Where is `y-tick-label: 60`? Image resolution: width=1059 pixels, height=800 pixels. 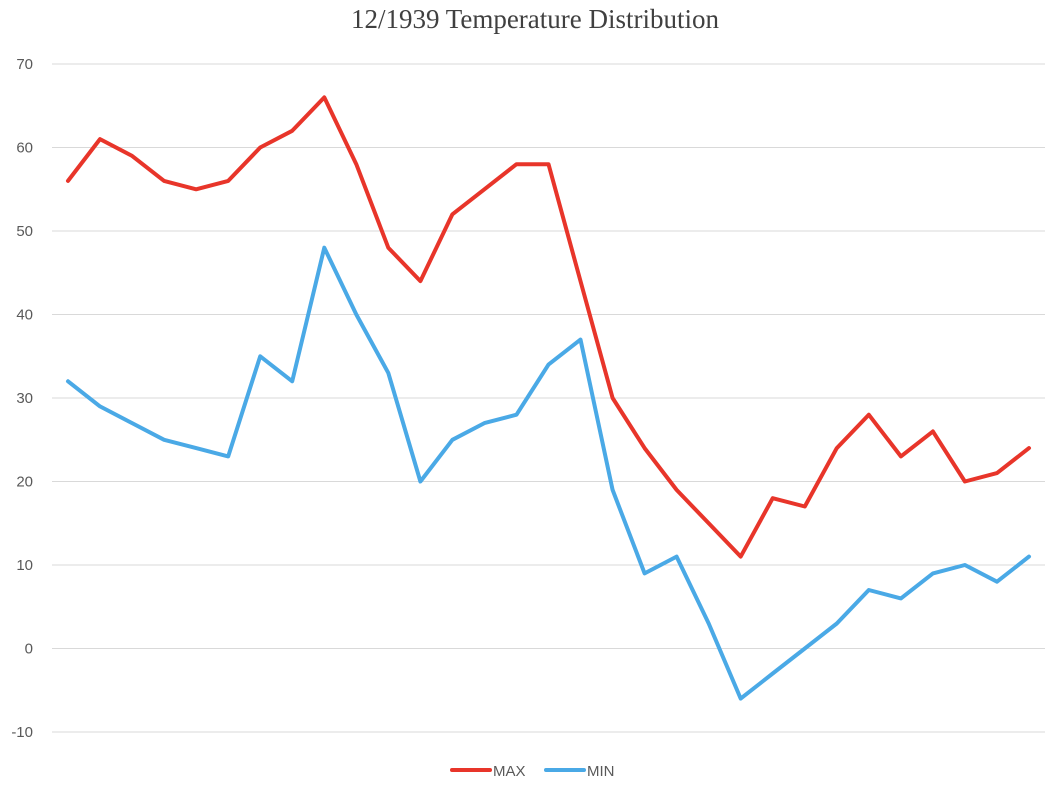
y-tick-label: 60 is located at coordinates (24, 148).